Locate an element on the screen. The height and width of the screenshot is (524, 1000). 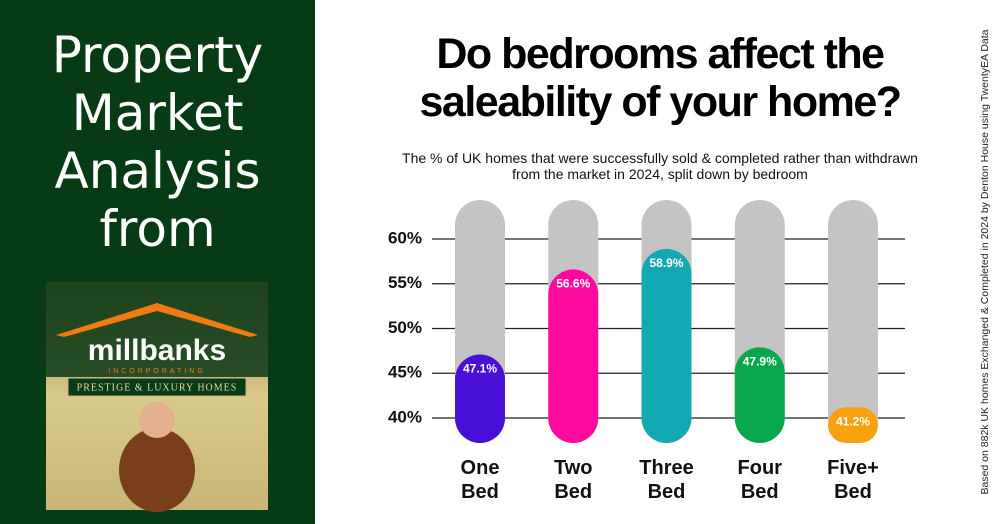
x-tick-label: Two Bed is located at coordinates (573, 480).